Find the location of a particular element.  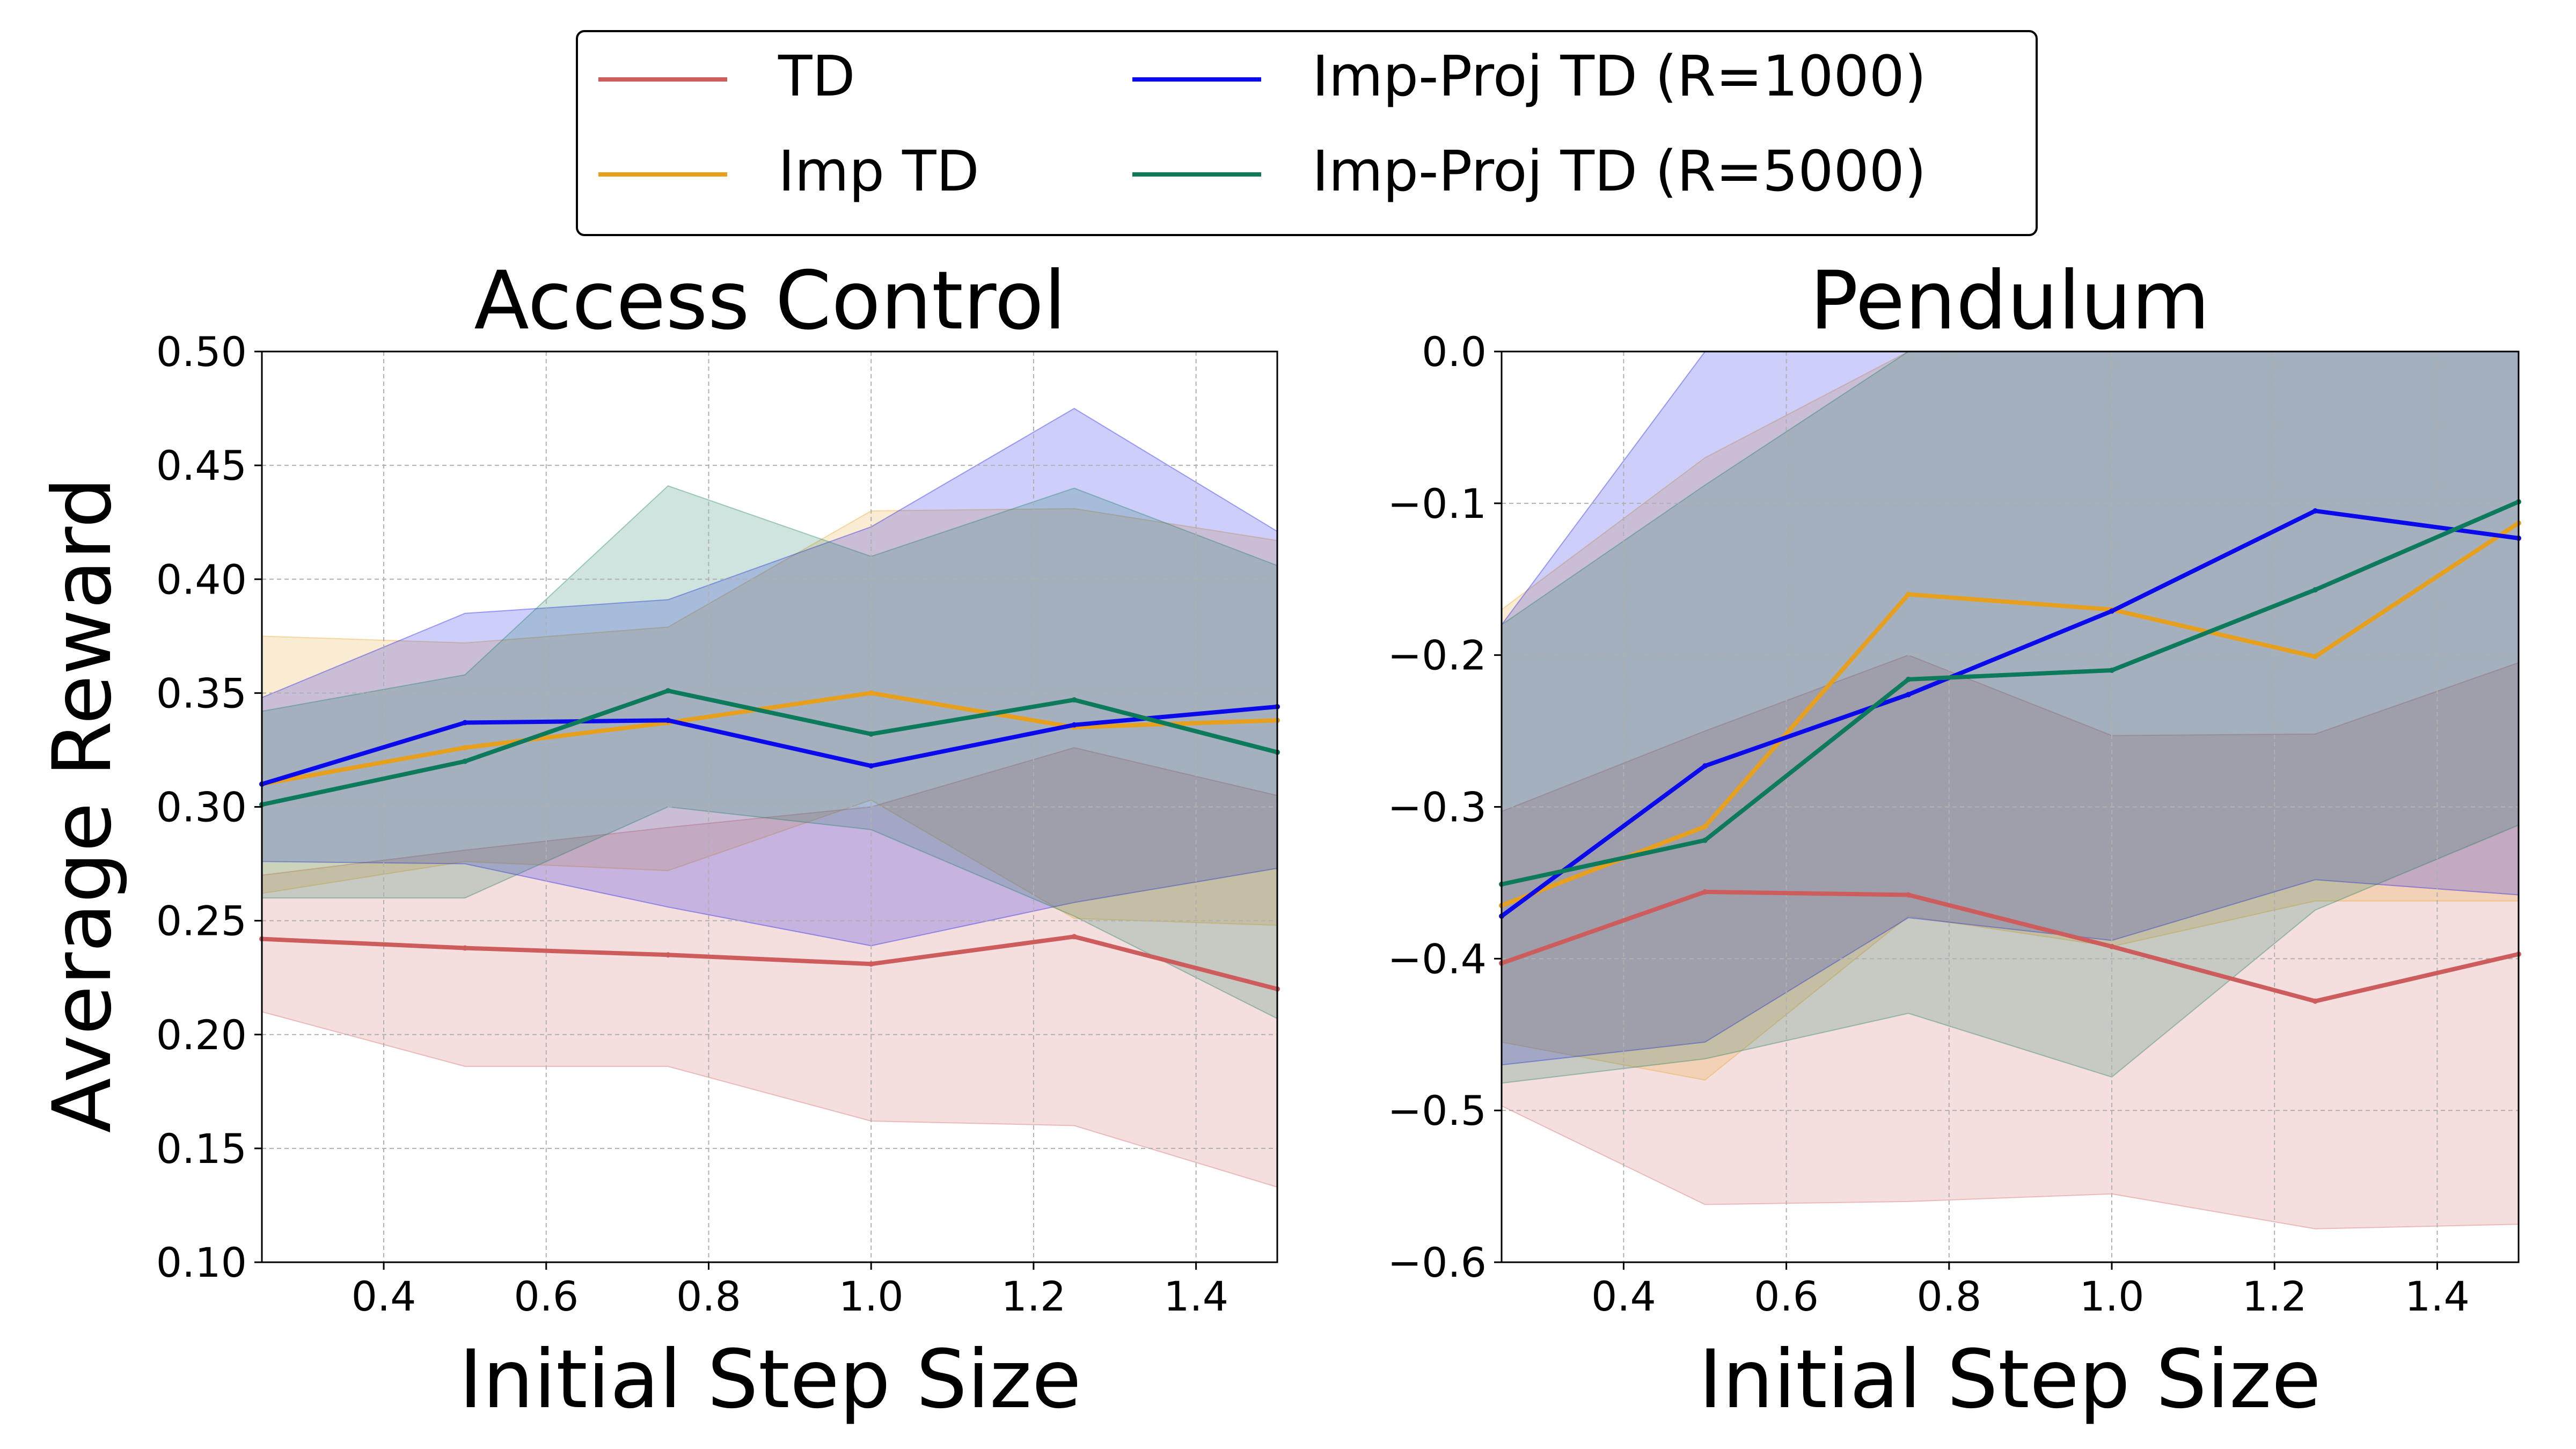

y-tick-label: −0.4 is located at coordinates (1437, 959).